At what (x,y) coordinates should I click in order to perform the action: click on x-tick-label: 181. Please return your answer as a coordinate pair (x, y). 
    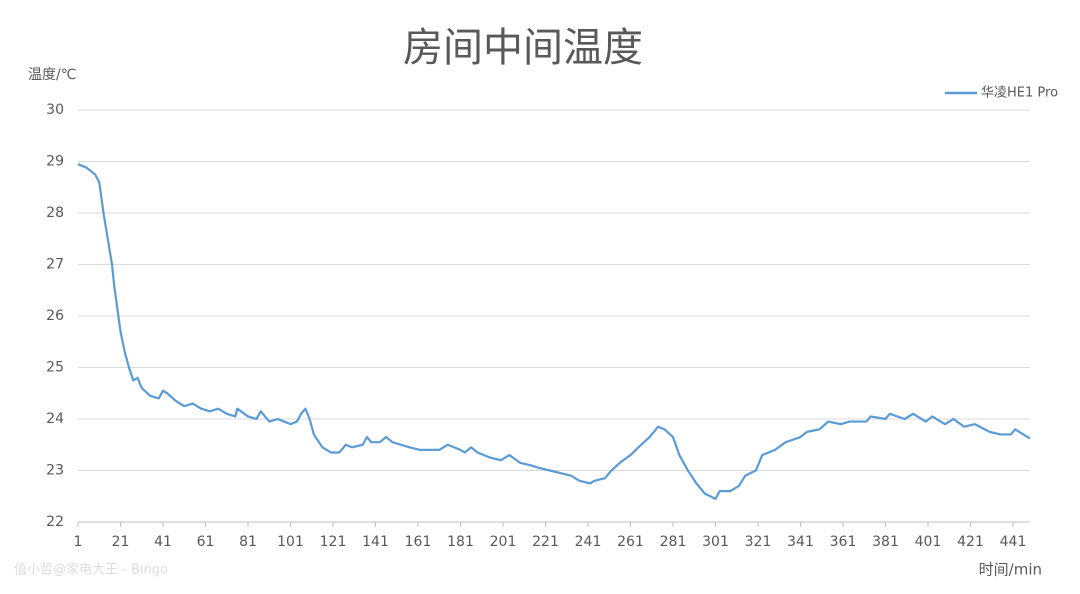
    Looking at the image, I should click on (460, 542).